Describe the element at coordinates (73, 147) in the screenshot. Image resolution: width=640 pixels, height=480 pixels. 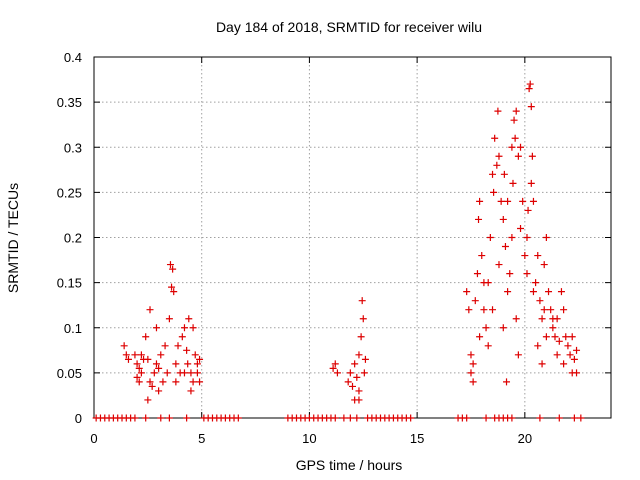
I see `y-tick-label: 0.3` at that location.